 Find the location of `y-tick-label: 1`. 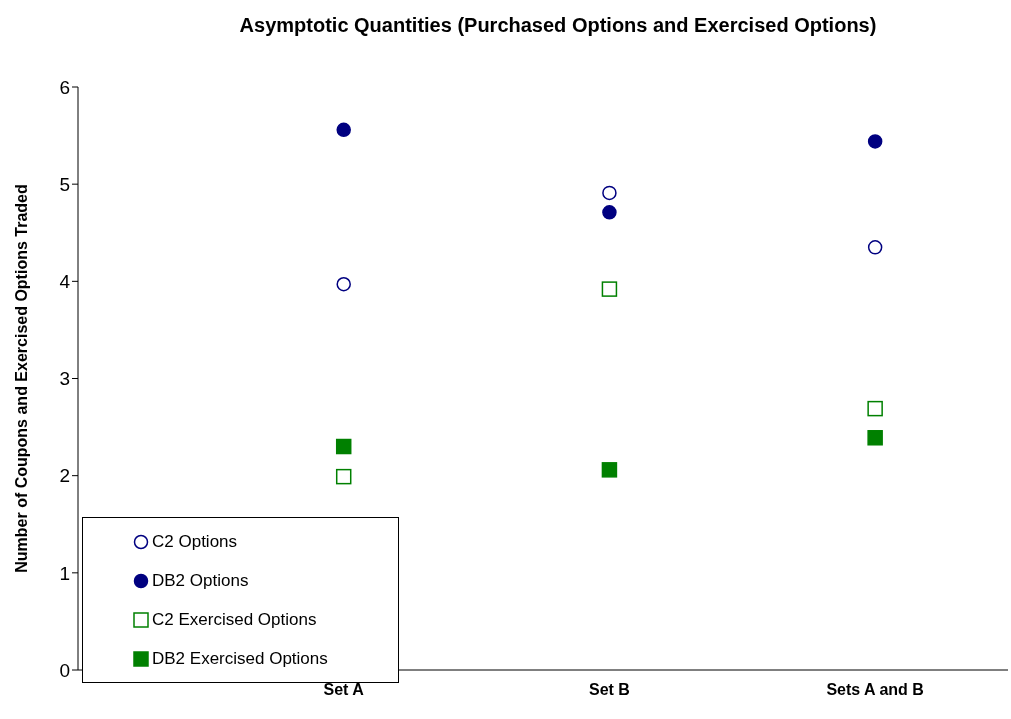

y-tick-label: 1 is located at coordinates (64, 573).